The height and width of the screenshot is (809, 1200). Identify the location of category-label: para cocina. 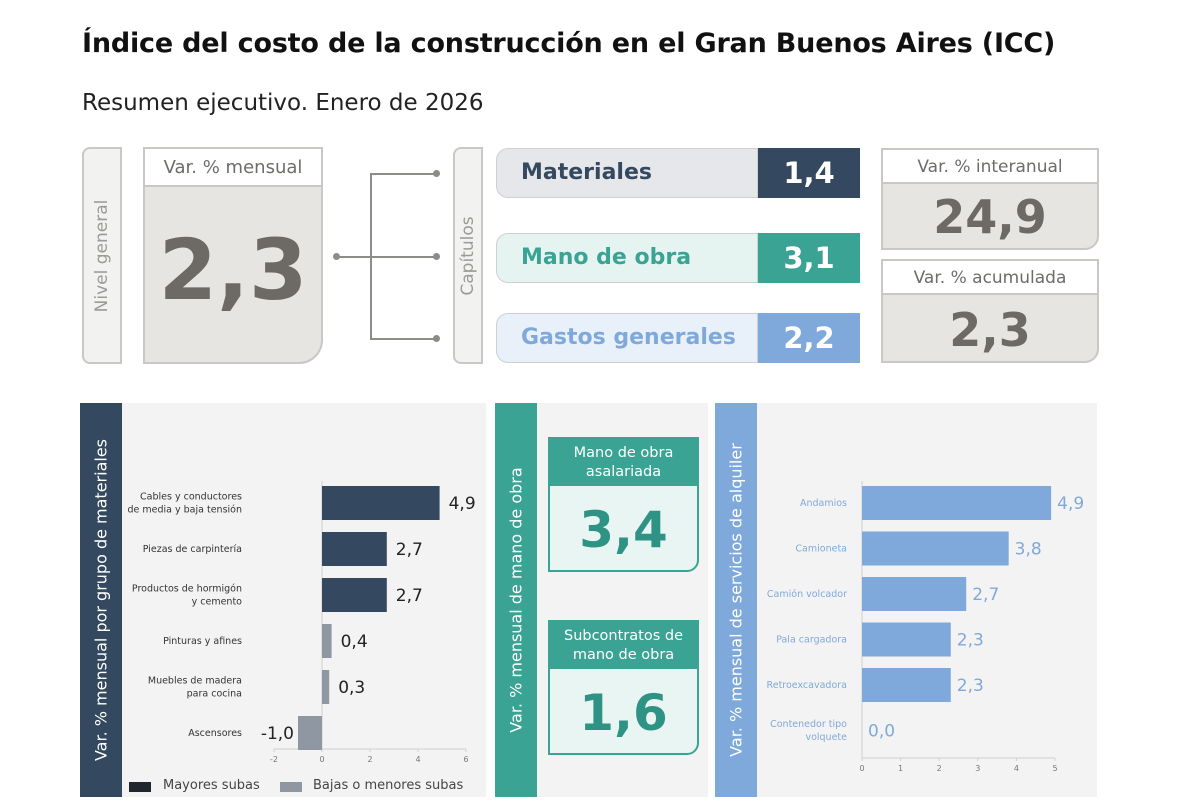
(214, 694).